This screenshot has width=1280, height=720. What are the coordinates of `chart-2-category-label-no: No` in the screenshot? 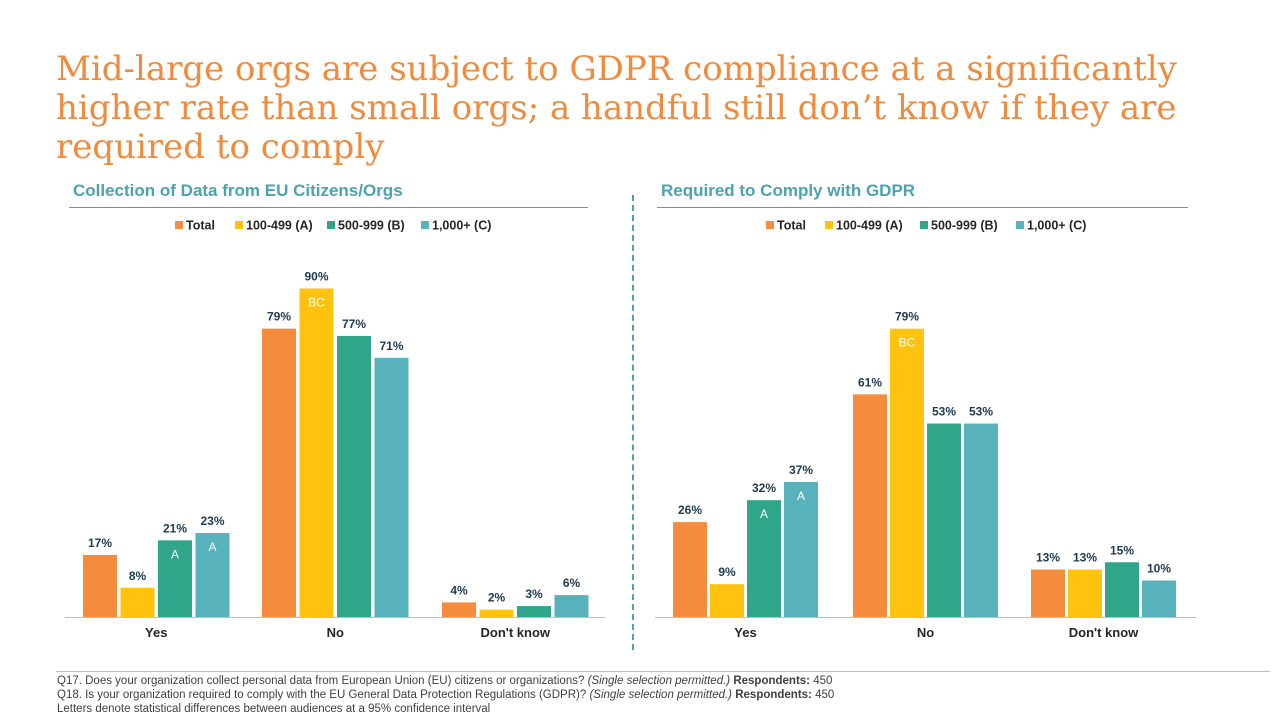 It's located at (925, 632).